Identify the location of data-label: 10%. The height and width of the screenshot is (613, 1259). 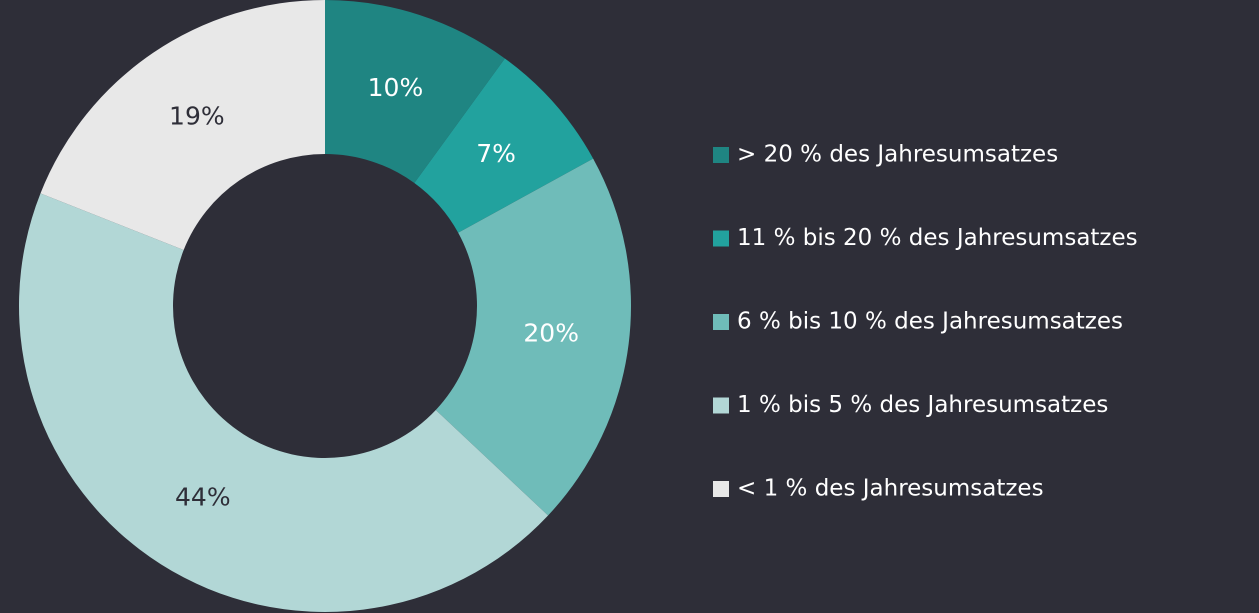
(396, 87).